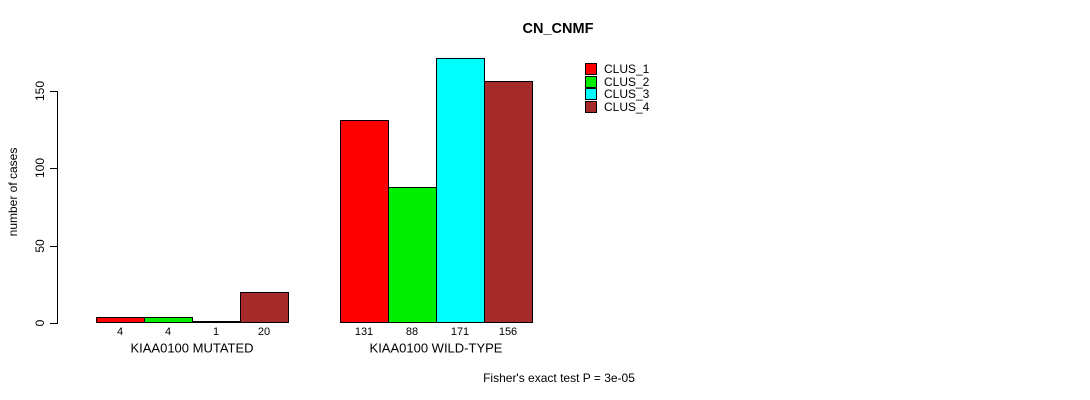 The width and height of the screenshot is (1090, 400). Describe the element at coordinates (40, 168) in the screenshot. I see `y-tick-label: 100` at that location.